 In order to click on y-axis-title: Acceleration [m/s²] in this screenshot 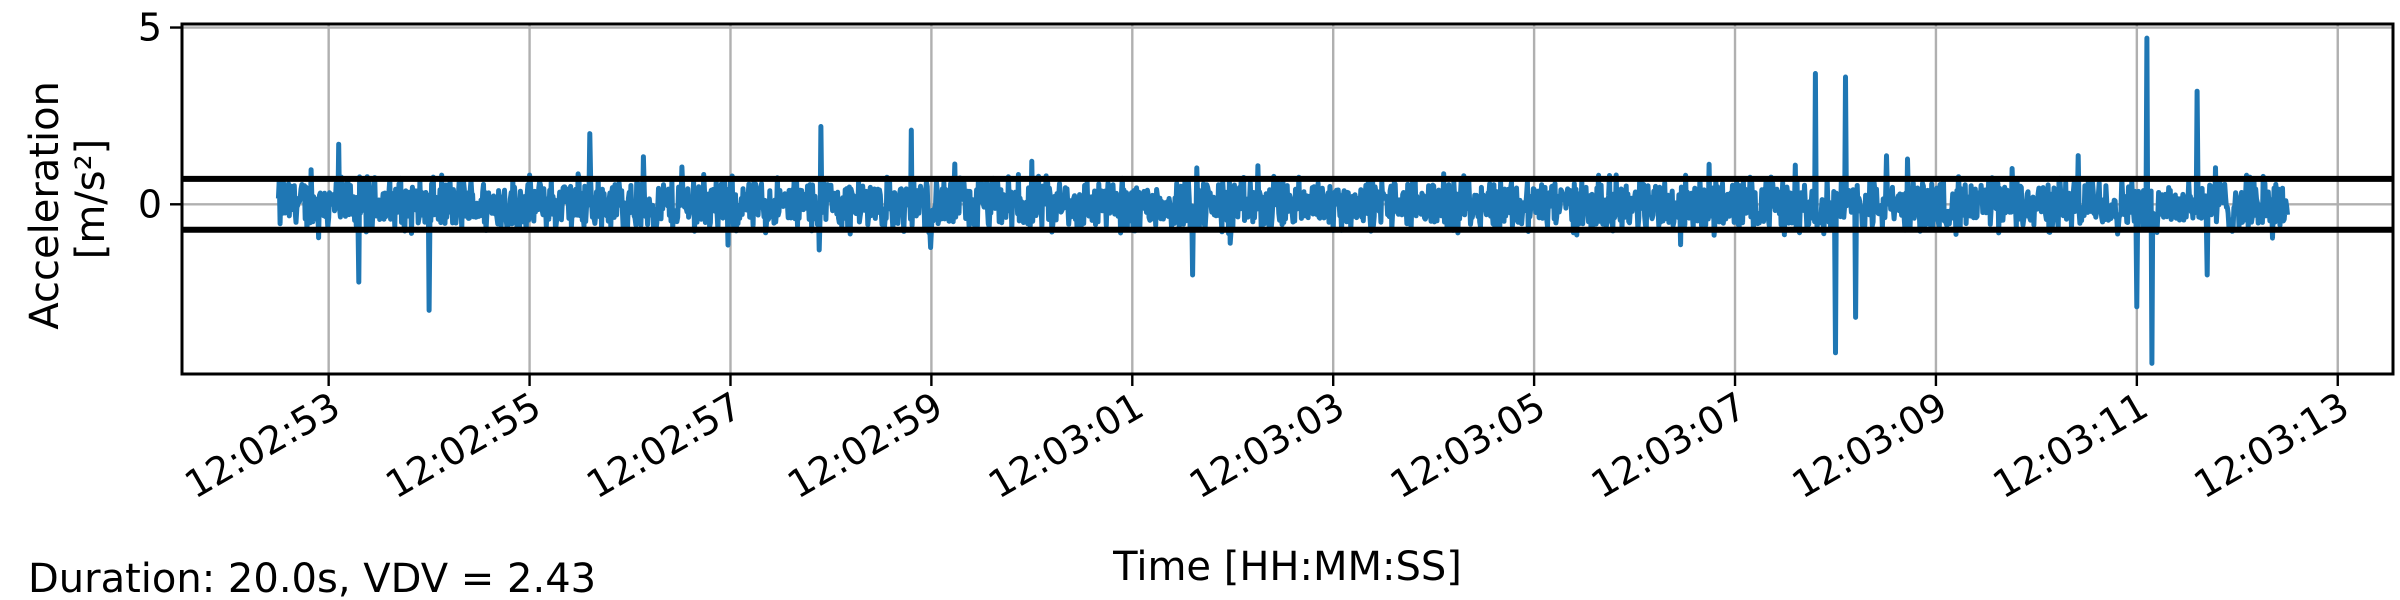, I will do `click(68, 198)`.